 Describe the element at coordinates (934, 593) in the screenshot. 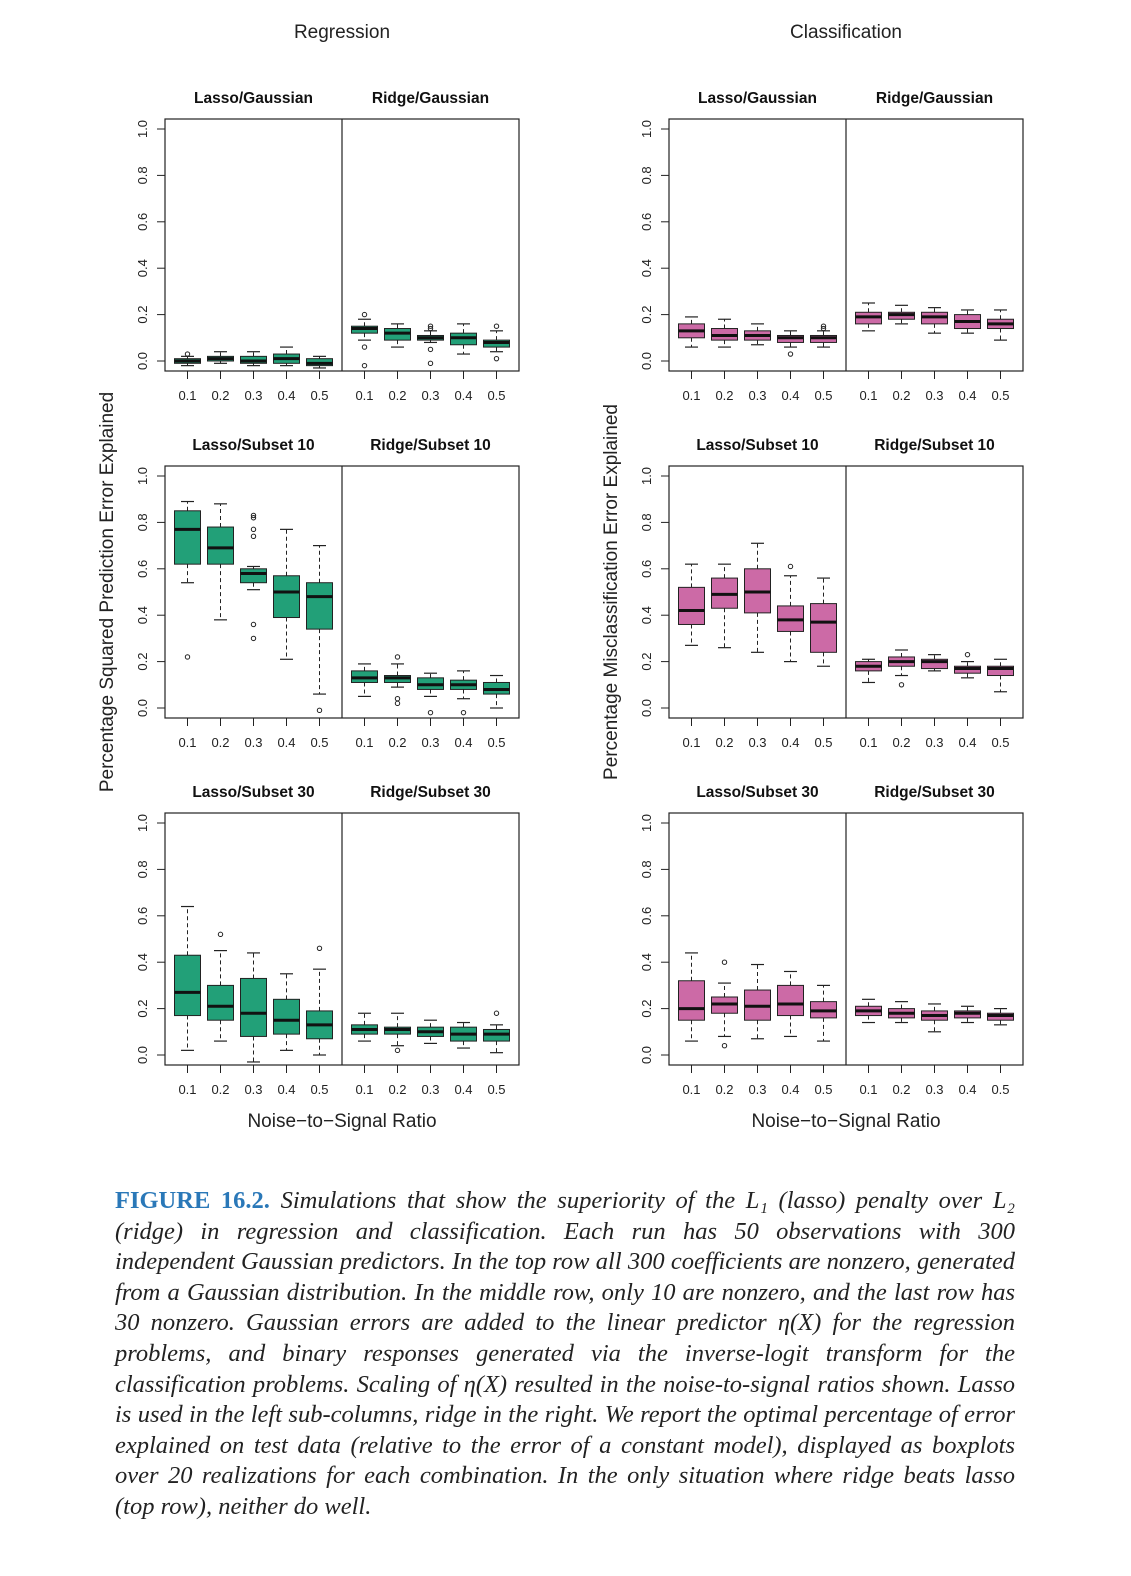

I see `panel-ridge-subset-10-classification: Ridge/Subset 10 0.1 0.2 0.3 0.4 0.5` at that location.